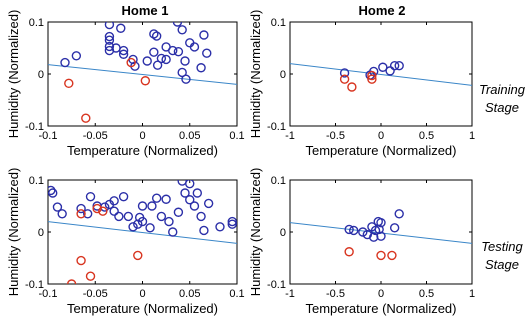 Image resolution: width=528 pixels, height=320 pixels. Describe the element at coordinates (426, 136) in the screenshot. I see `x-tick-label: 0.5` at that location.